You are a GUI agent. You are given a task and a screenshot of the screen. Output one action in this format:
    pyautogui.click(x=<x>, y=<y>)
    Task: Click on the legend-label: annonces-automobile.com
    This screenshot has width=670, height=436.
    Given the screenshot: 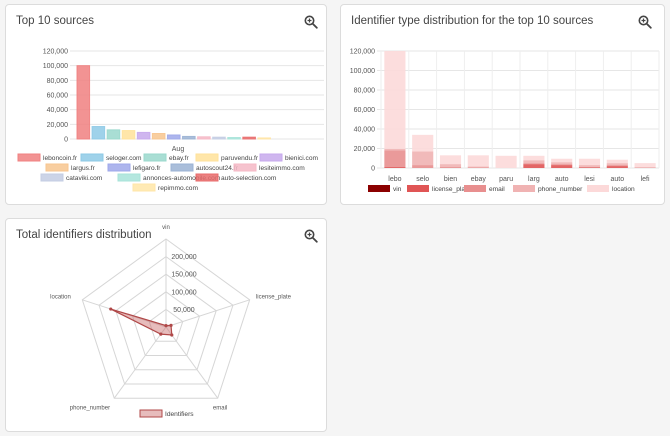 What is the action you would take?
    pyautogui.click(x=182, y=178)
    